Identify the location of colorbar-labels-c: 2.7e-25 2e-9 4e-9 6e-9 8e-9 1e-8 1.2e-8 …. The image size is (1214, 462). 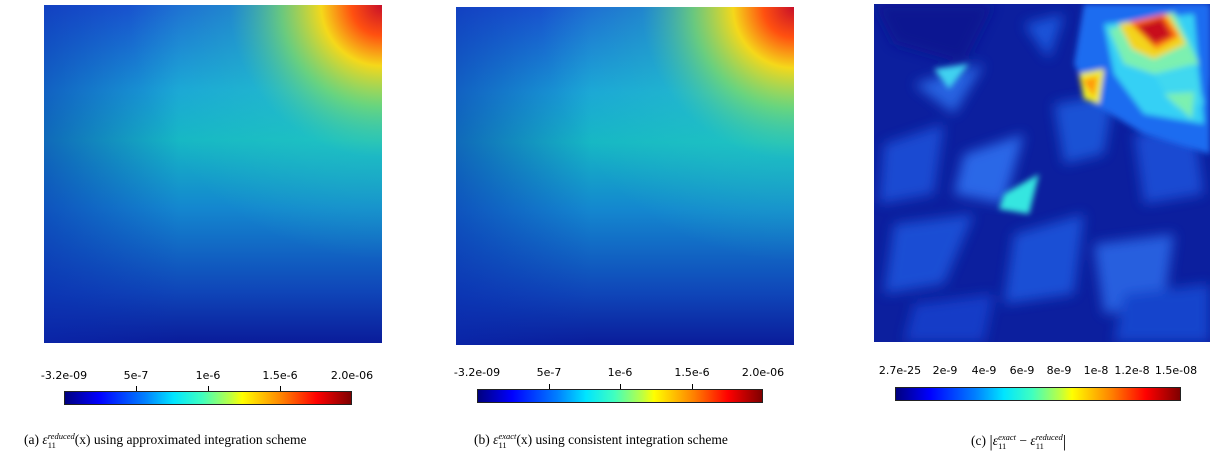
(1038, 372).